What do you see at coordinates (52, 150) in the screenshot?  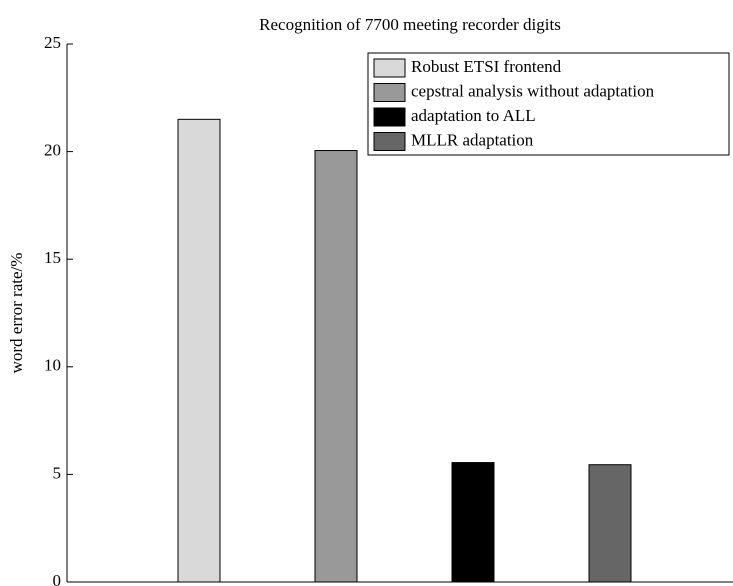 I see `y-tick-label: 20` at bounding box center [52, 150].